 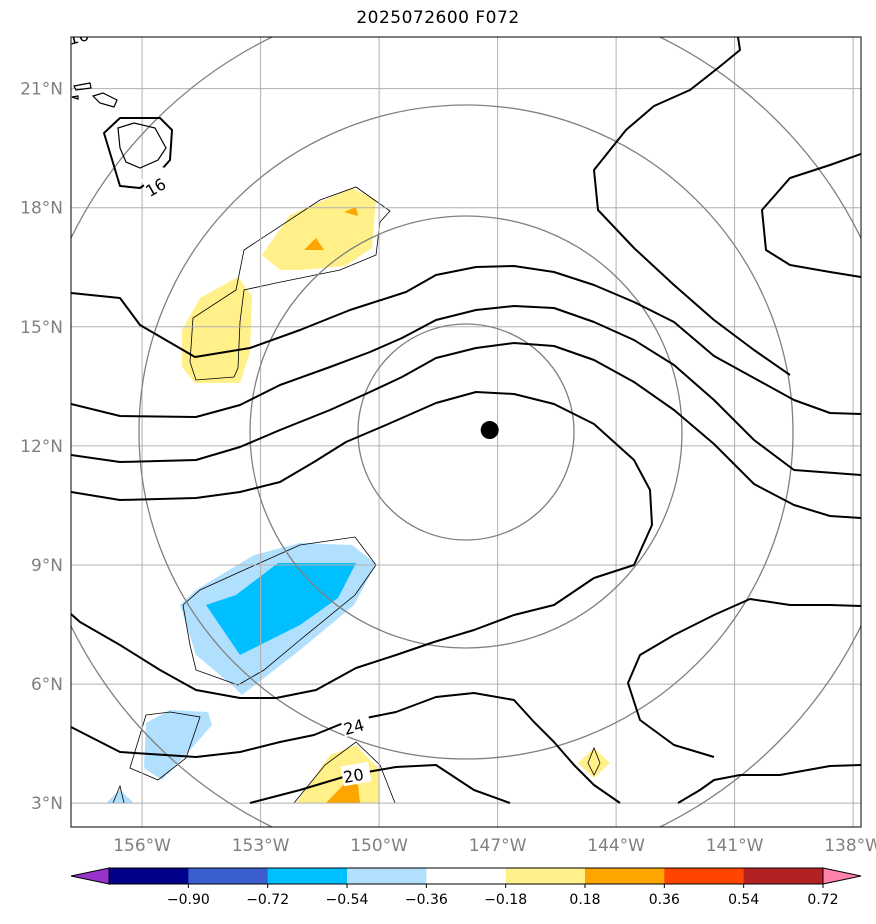 What do you see at coordinates (735, 846) in the screenshot?
I see `lon-tick-label: 141°W` at bounding box center [735, 846].